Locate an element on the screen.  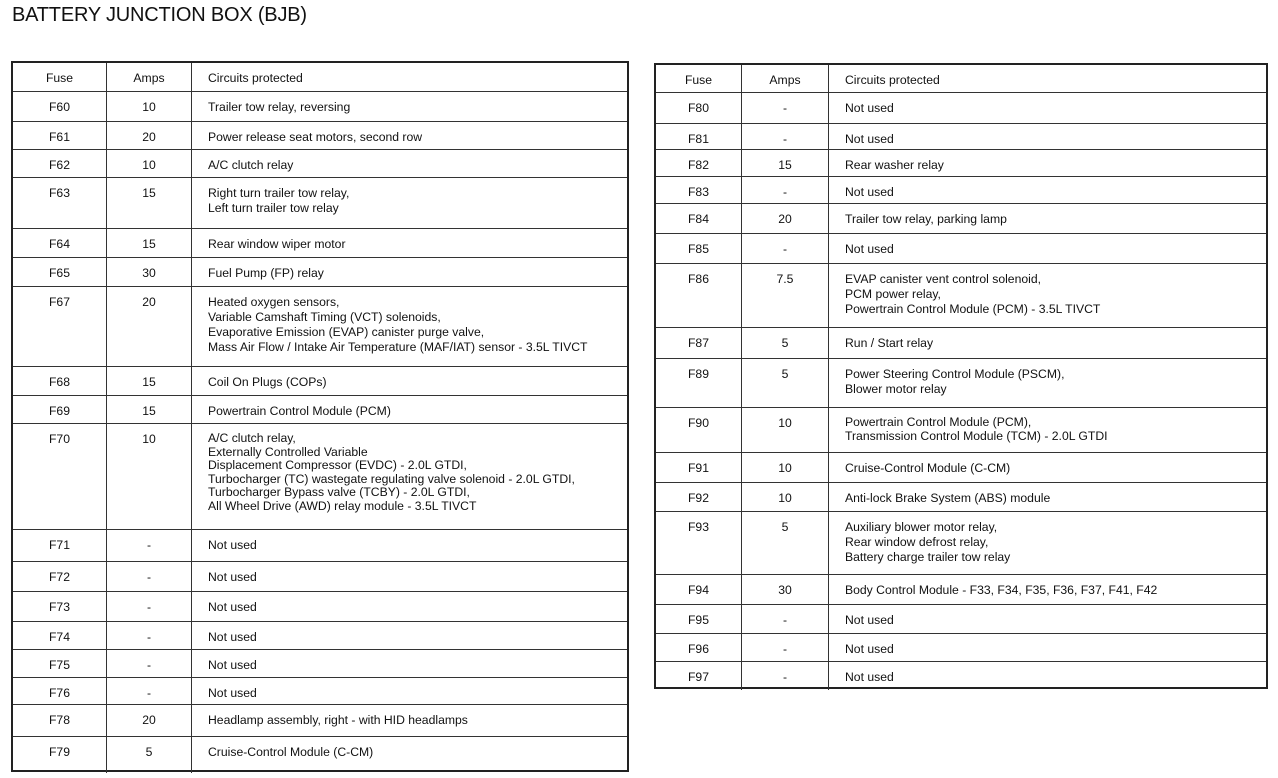
fuse-cell: F90 is located at coordinates (699, 430).